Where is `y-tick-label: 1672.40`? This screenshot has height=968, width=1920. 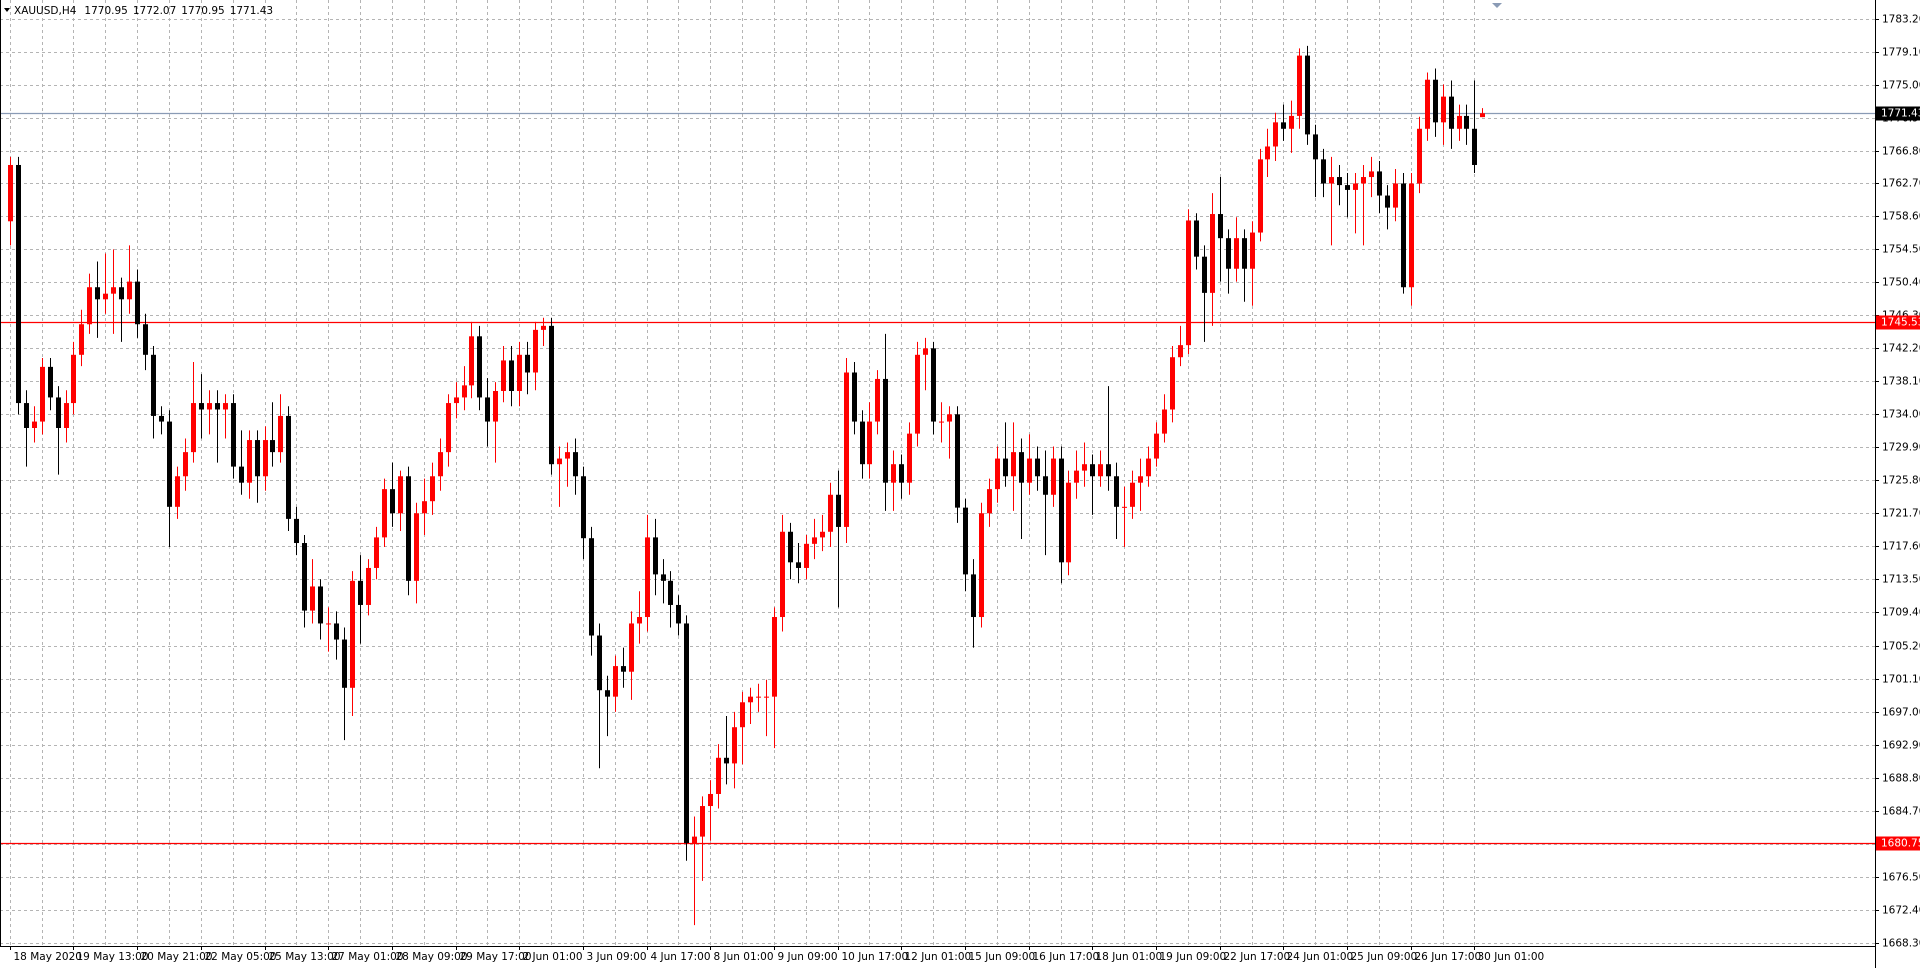 y-tick-label: 1672.40 is located at coordinates (1901, 911).